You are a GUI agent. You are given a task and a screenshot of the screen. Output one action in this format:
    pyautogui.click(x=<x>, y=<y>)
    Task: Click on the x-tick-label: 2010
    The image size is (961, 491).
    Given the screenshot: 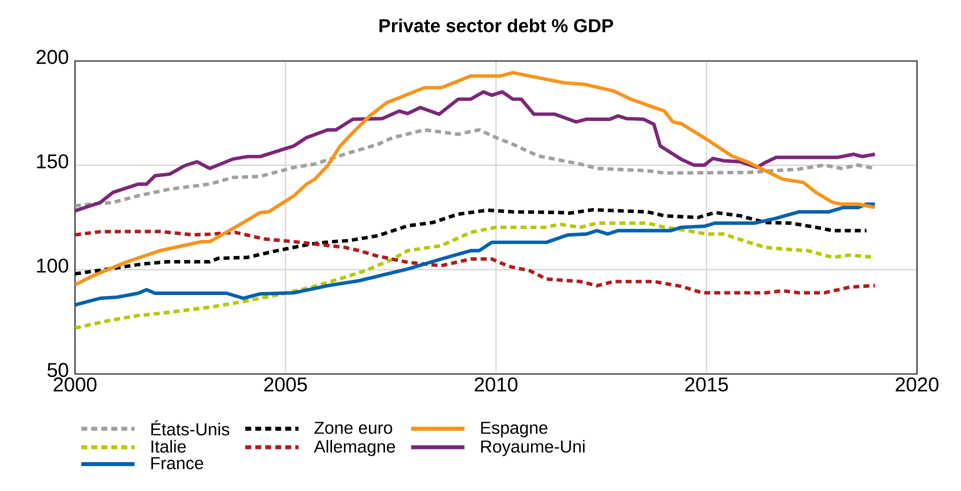 What is the action you would take?
    pyautogui.click(x=496, y=384)
    